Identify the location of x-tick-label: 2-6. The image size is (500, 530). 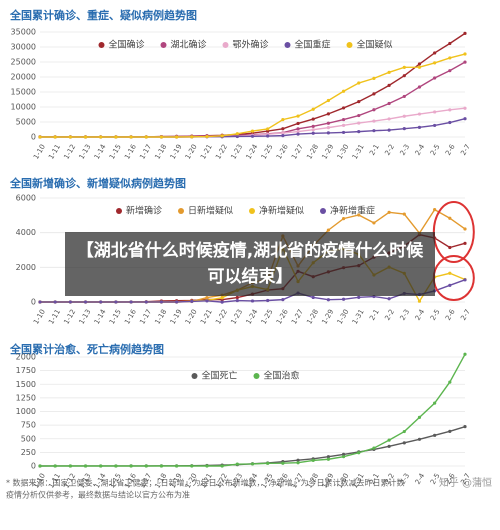
(450, 315).